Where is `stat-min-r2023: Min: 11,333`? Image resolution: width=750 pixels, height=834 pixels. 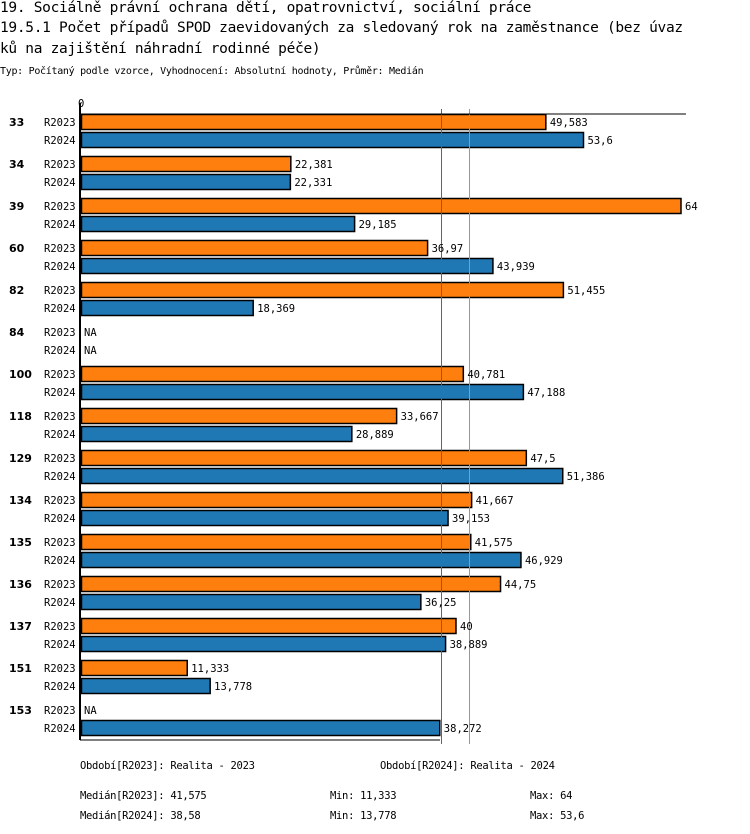
stat-min-r2023: Min: 11,333 is located at coordinates (363, 796).